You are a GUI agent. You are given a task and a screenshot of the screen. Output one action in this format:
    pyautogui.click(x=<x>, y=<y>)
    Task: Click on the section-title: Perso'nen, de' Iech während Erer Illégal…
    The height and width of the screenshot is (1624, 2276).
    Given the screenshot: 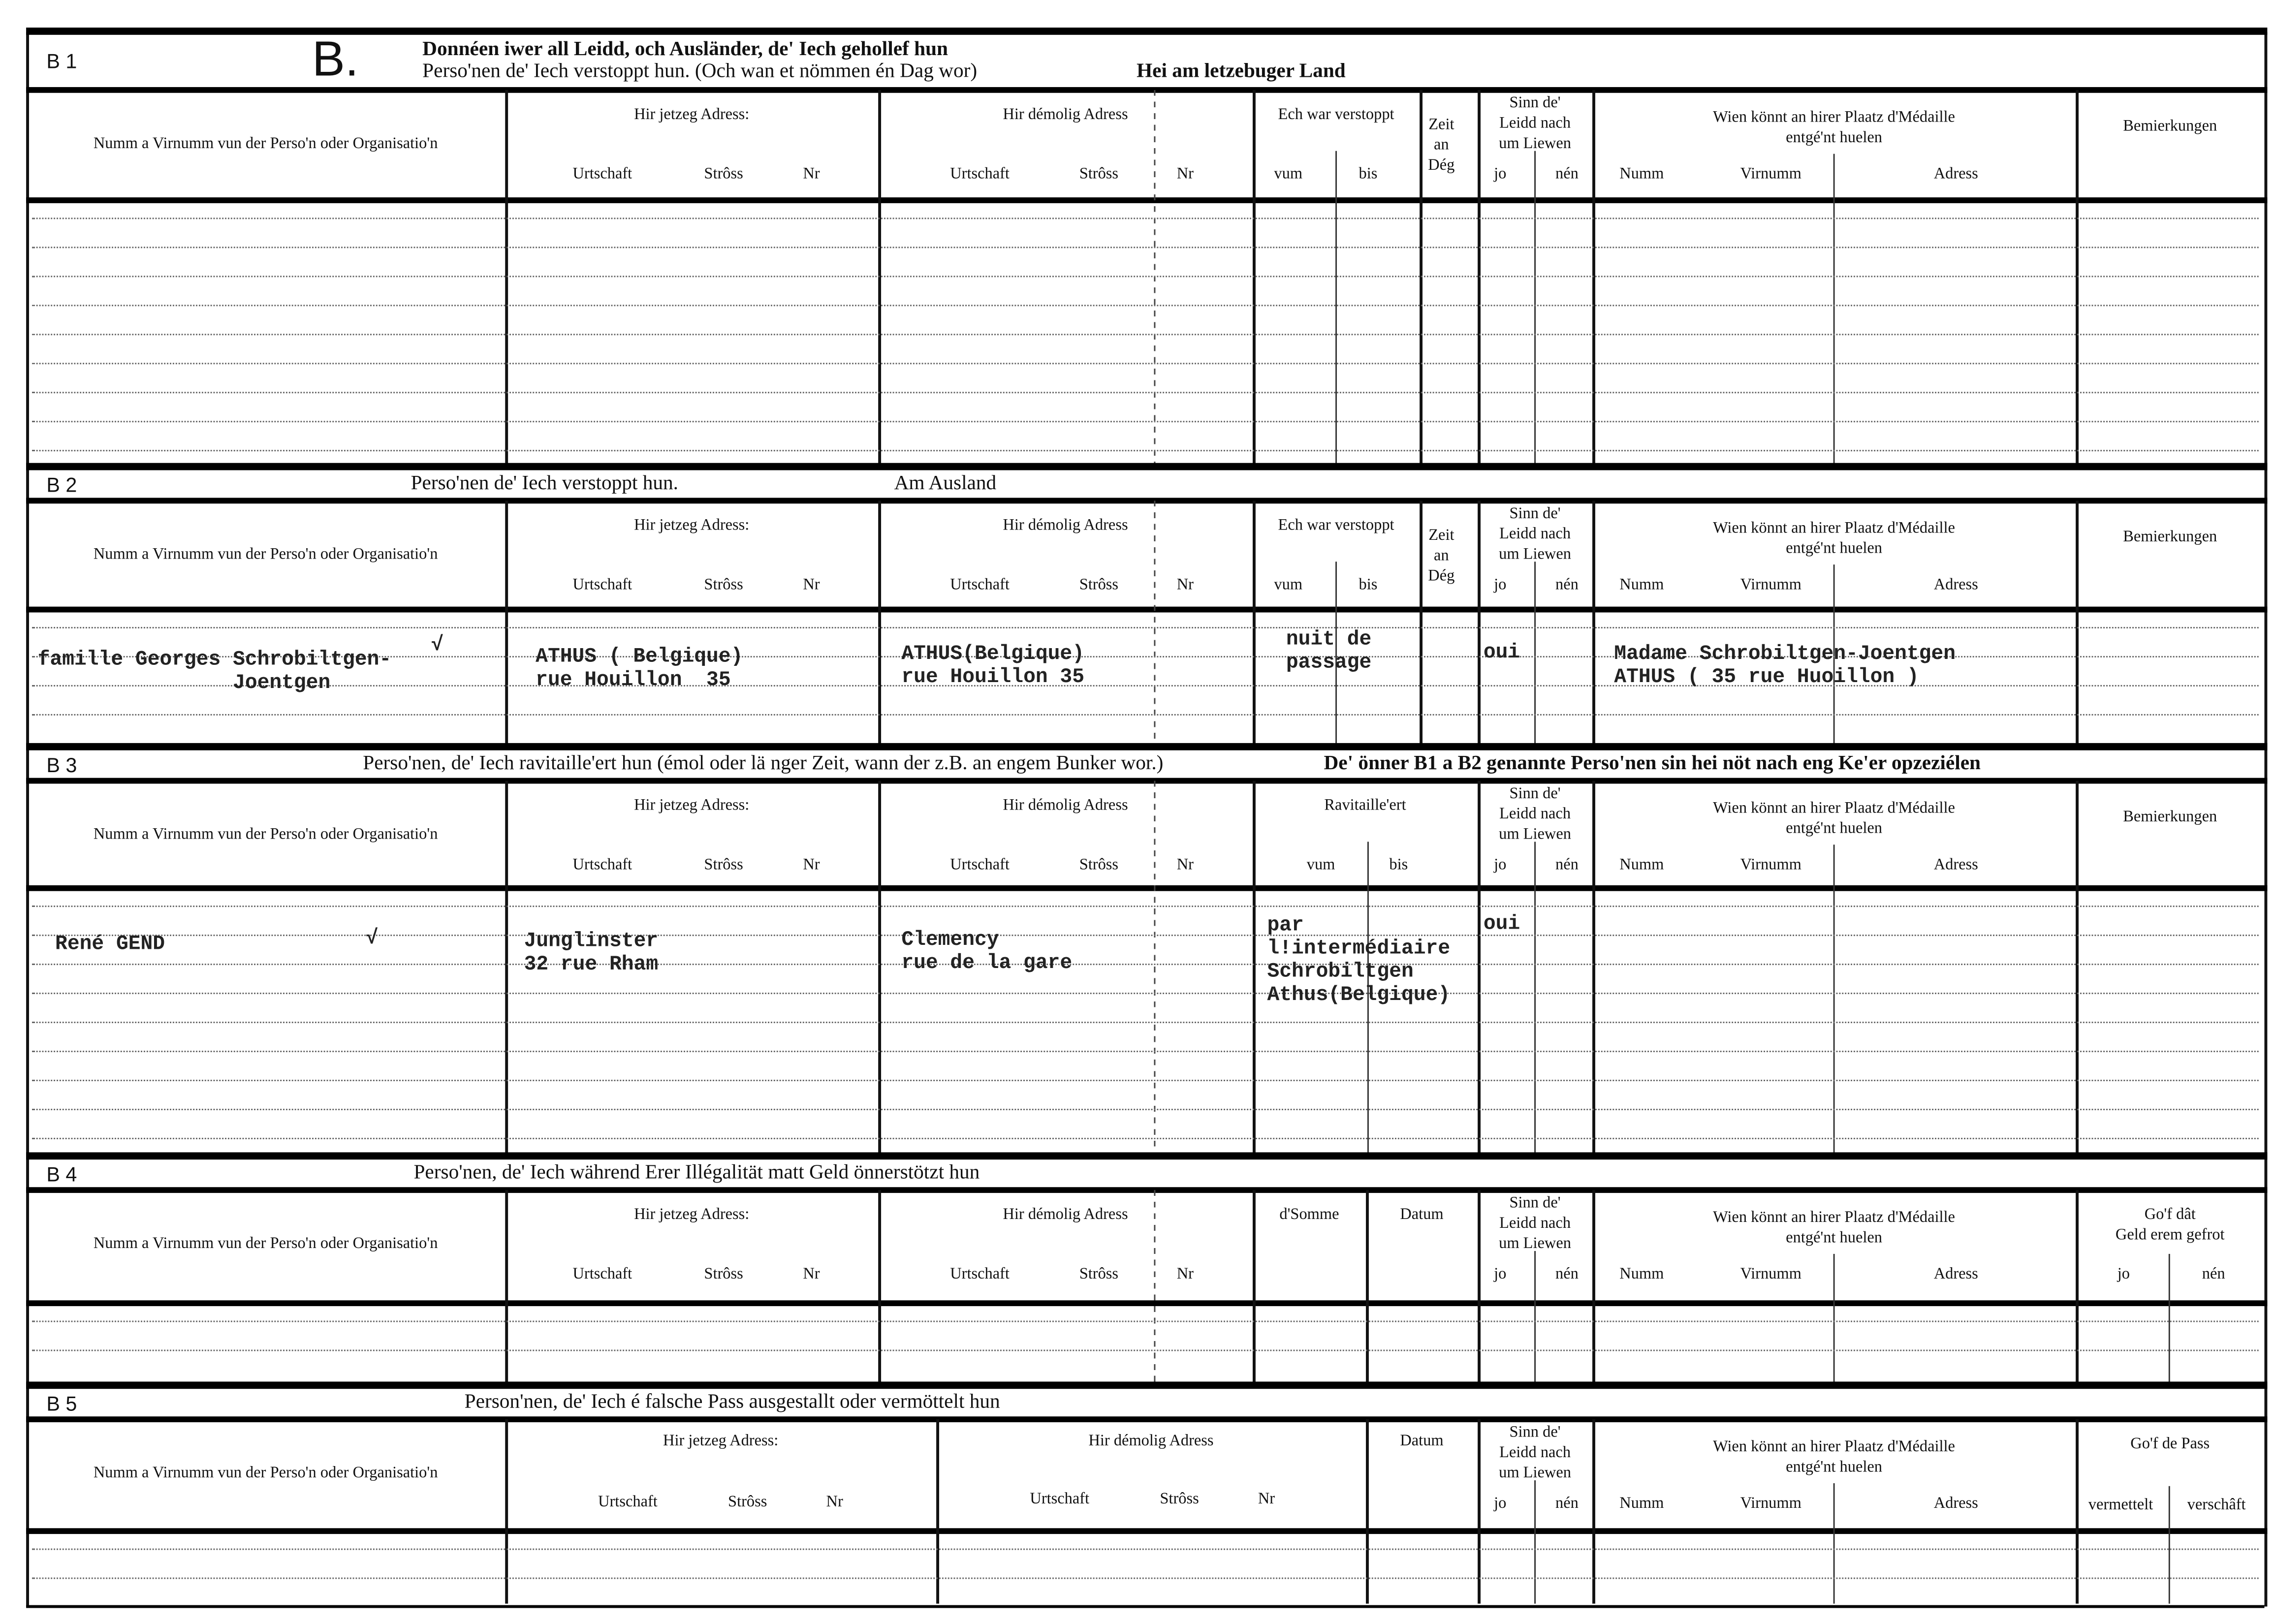 What is the action you would take?
    pyautogui.click(x=696, y=1173)
    